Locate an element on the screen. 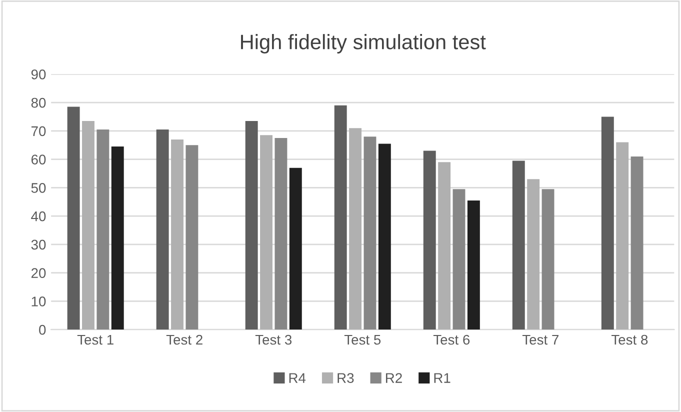 The width and height of the screenshot is (681, 412). y-tick-label: 0 is located at coordinates (42, 329).